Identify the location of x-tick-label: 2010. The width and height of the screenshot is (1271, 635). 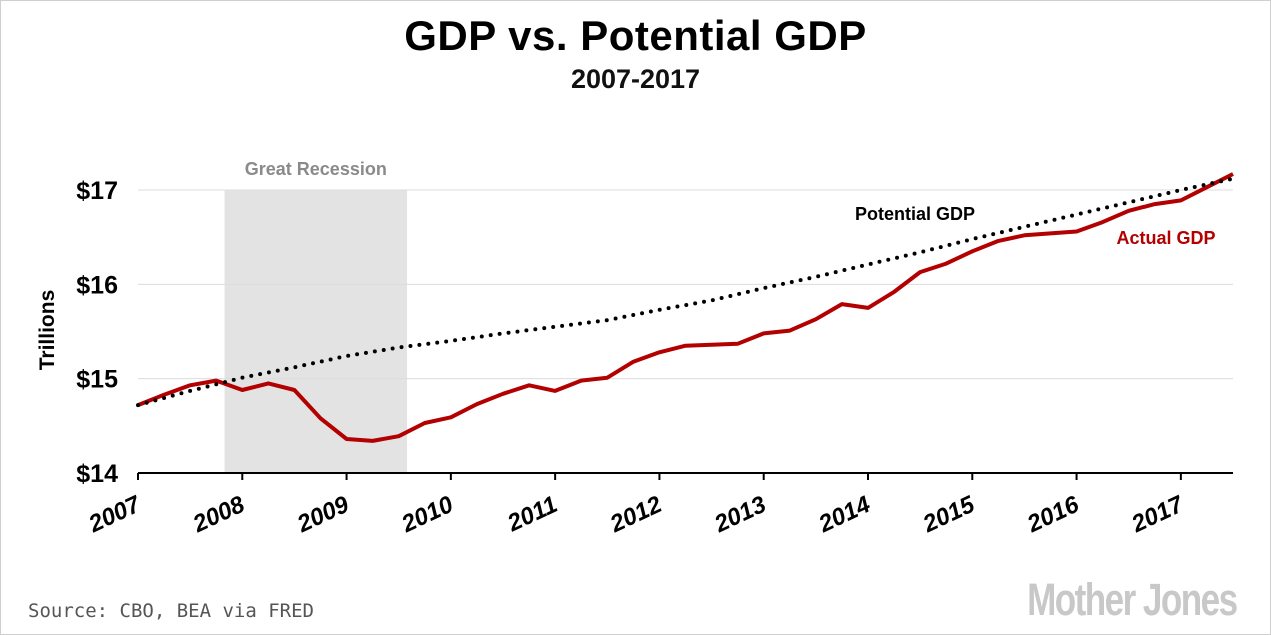
(427, 515).